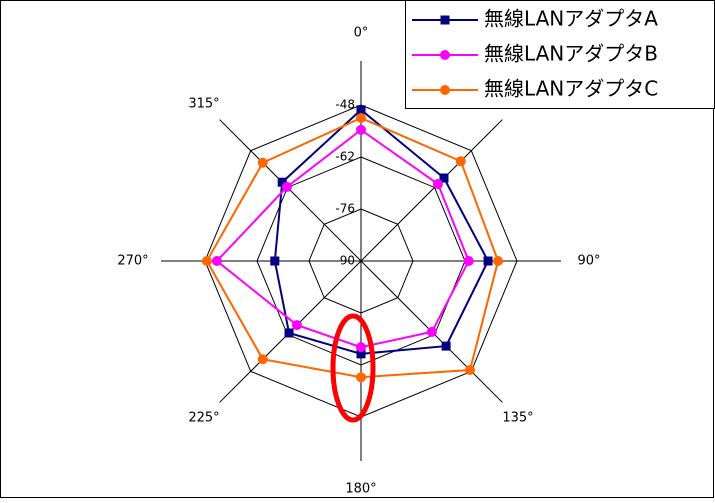 This screenshot has height=503, width=715. I want to click on angle-label: 90°, so click(588, 261).